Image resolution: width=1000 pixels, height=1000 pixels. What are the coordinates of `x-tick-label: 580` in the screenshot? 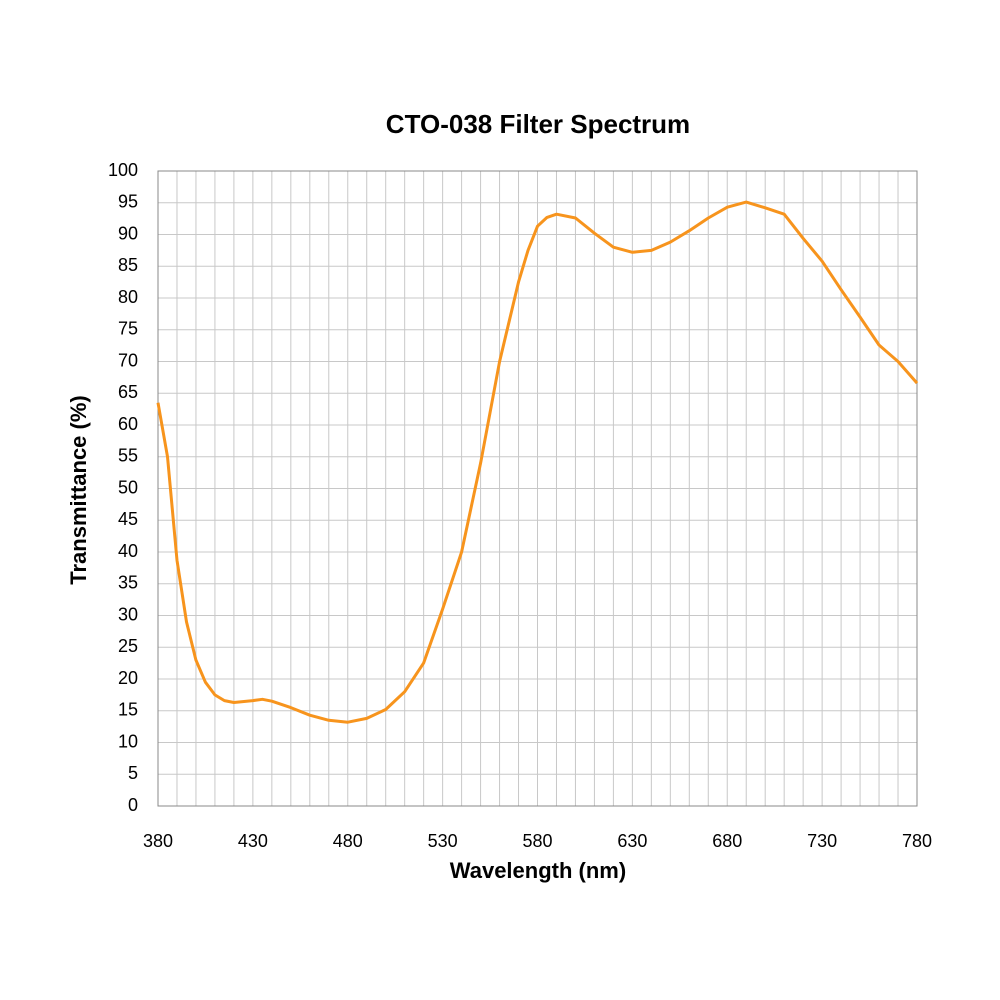 It's located at (537, 841).